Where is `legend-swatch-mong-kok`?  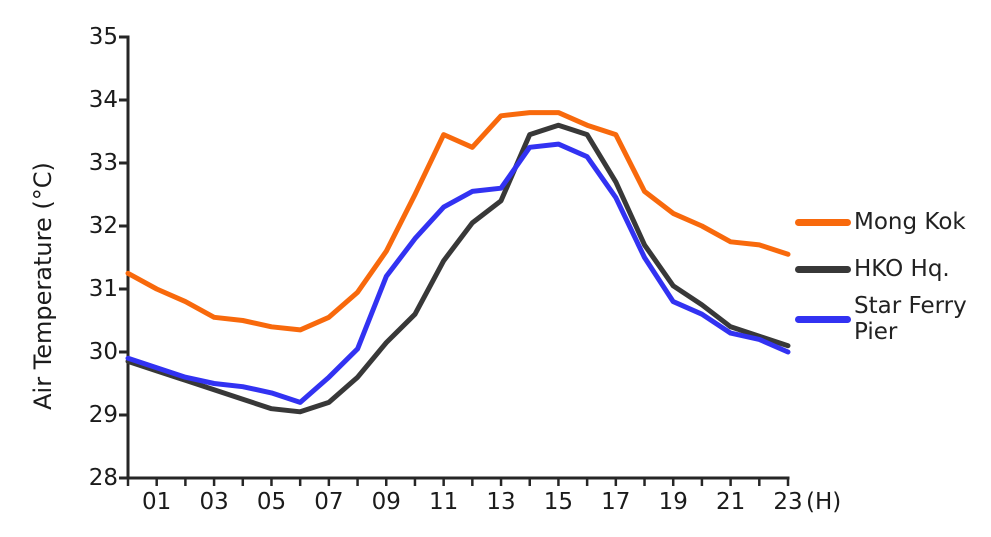 legend-swatch-mong-kok is located at coordinates (823, 222).